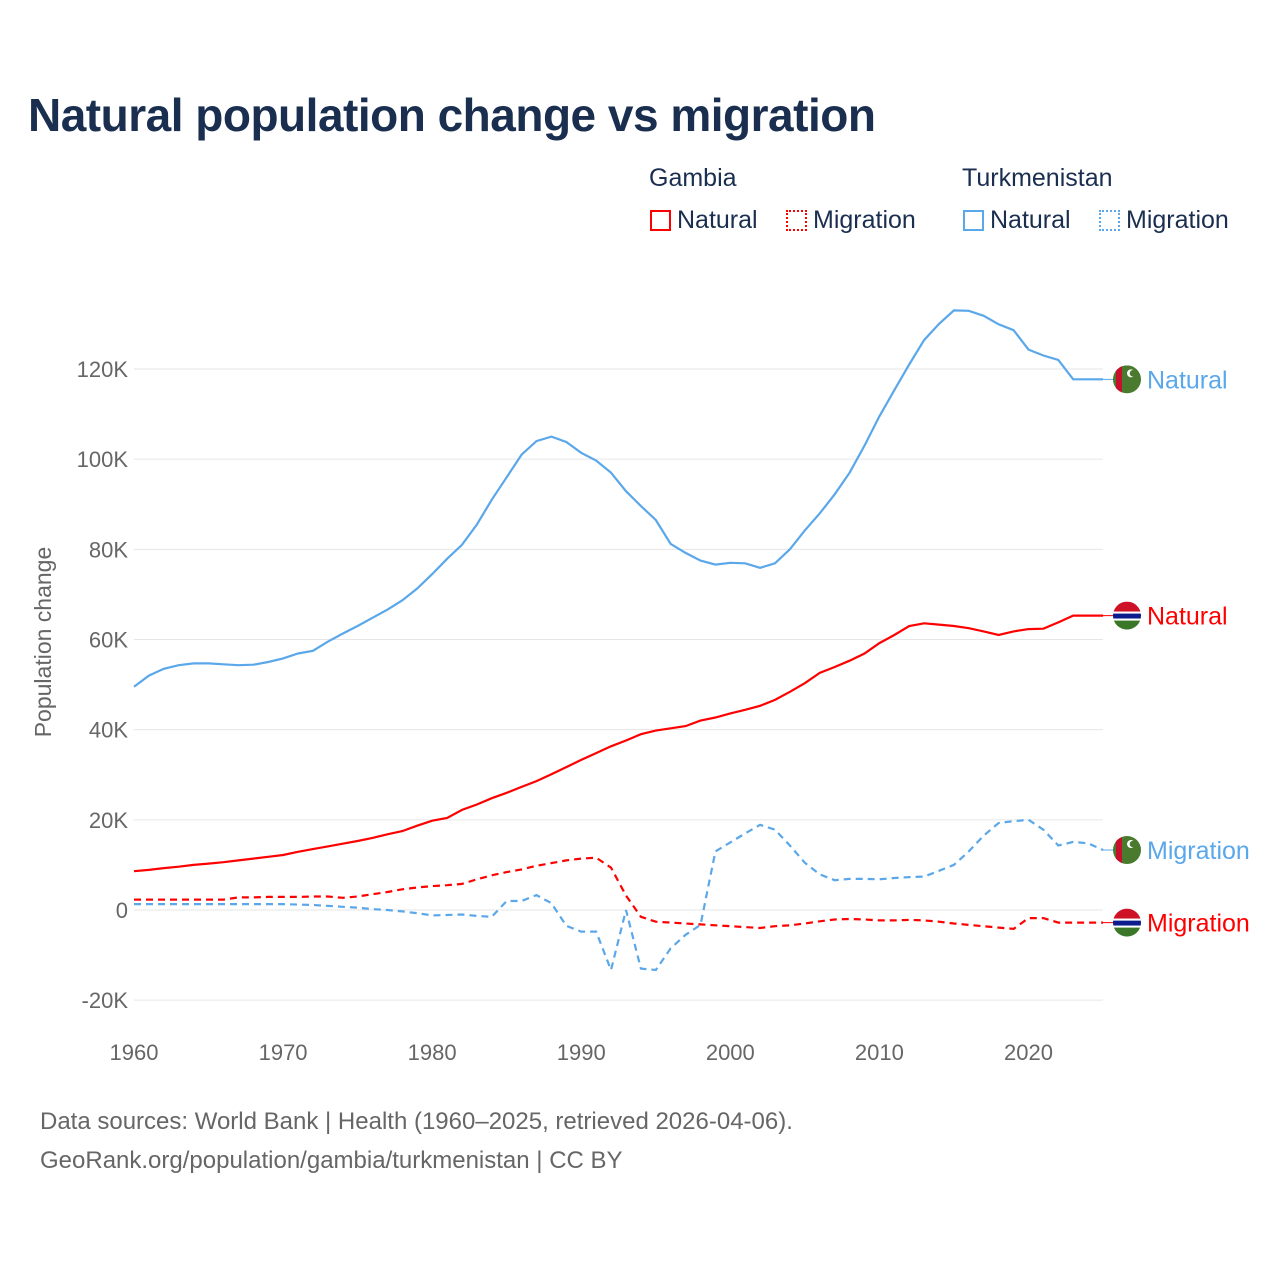 This screenshot has width=1280, height=1280. I want to click on x-tick-label: 2000, so click(730, 1052).